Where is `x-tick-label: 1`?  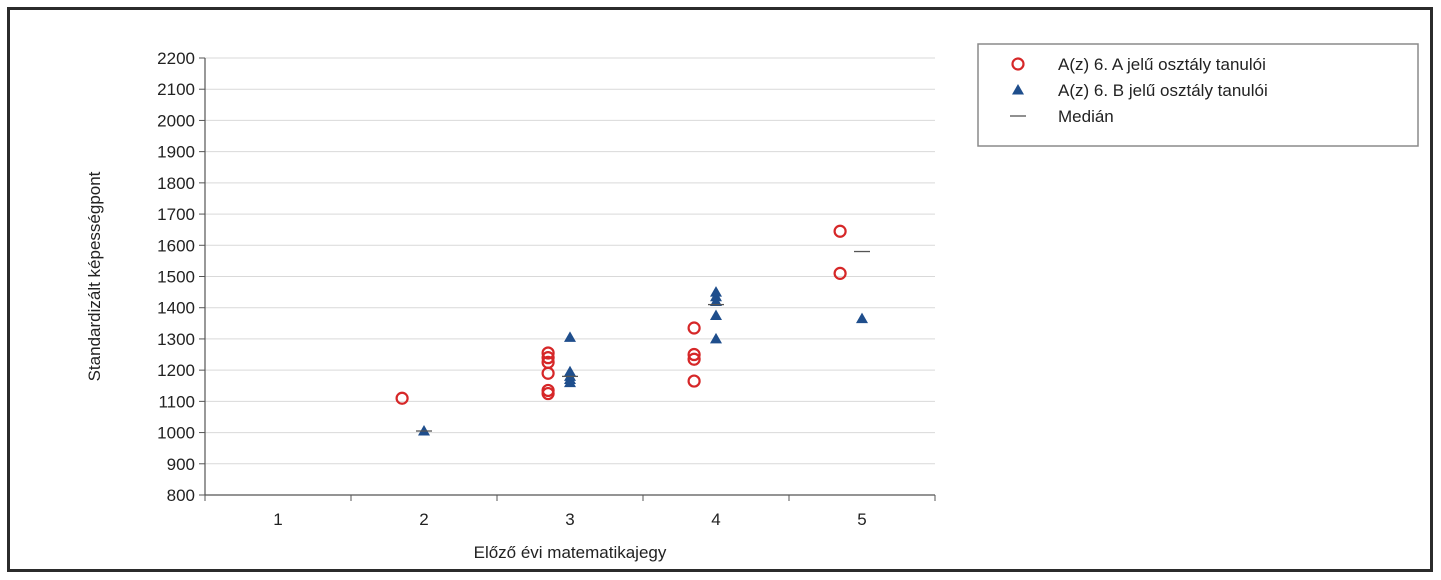
x-tick-label: 1 is located at coordinates (277, 519).